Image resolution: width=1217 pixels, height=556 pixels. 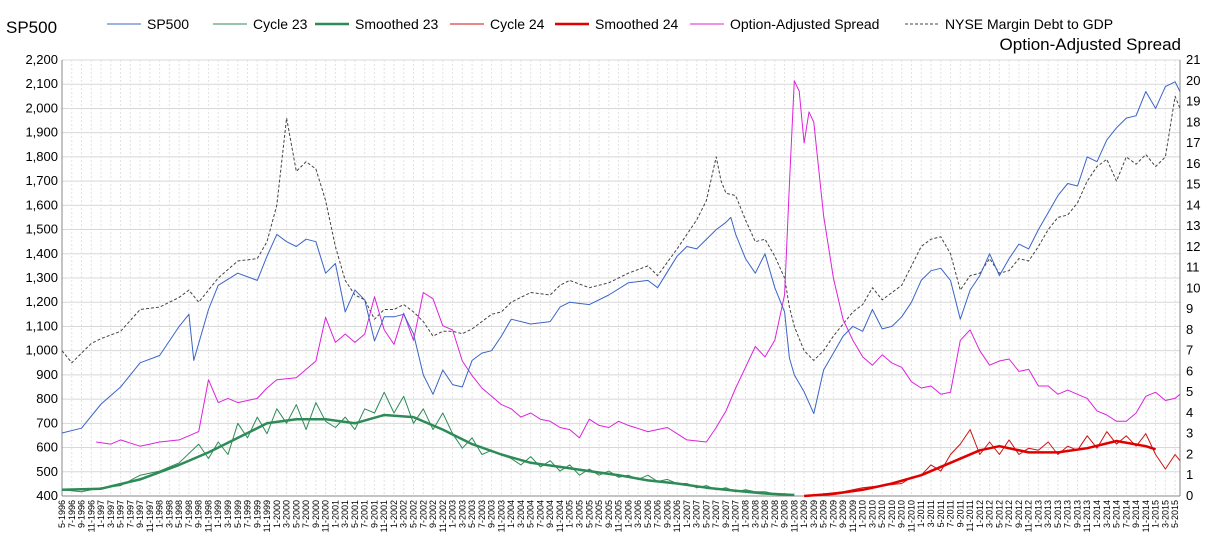 What do you see at coordinates (218, 514) in the screenshot?
I see `x-tick-label: 1-1999` at bounding box center [218, 514].